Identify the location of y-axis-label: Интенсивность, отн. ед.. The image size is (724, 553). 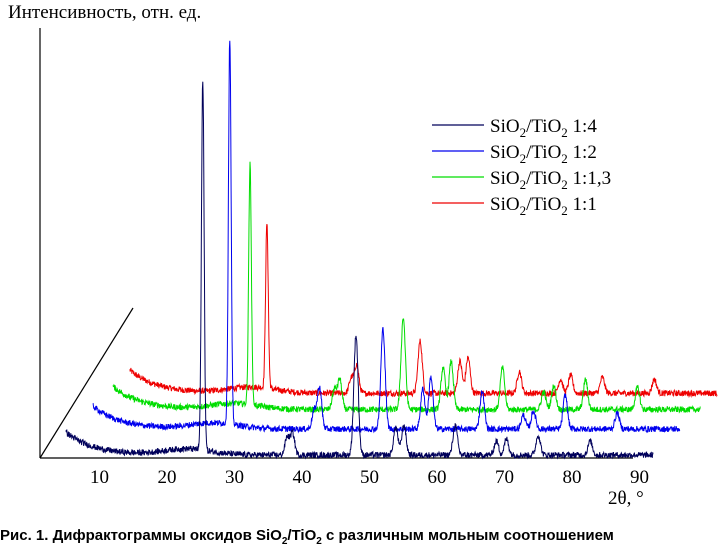
(104, 12).